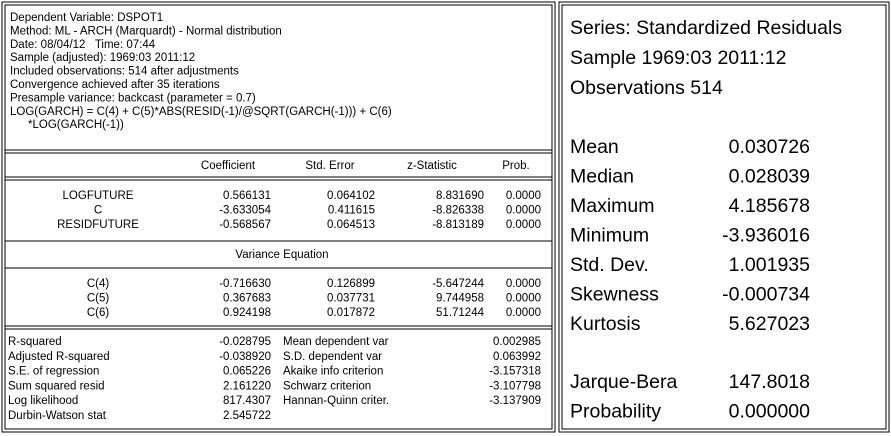 This screenshot has width=891, height=436. I want to click on stat-label: S.E. of regression, so click(53, 372).